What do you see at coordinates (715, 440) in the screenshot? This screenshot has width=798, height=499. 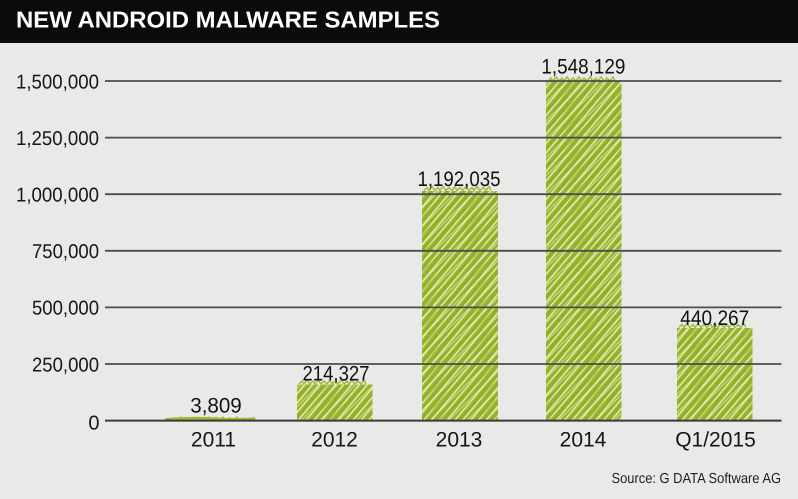 I see `svg-text: Q1/2015` at bounding box center [715, 440].